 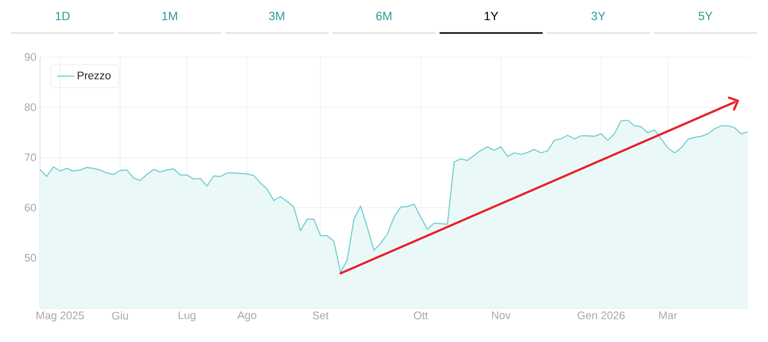 I want to click on x-tick-label: Nov, so click(x=501, y=316).